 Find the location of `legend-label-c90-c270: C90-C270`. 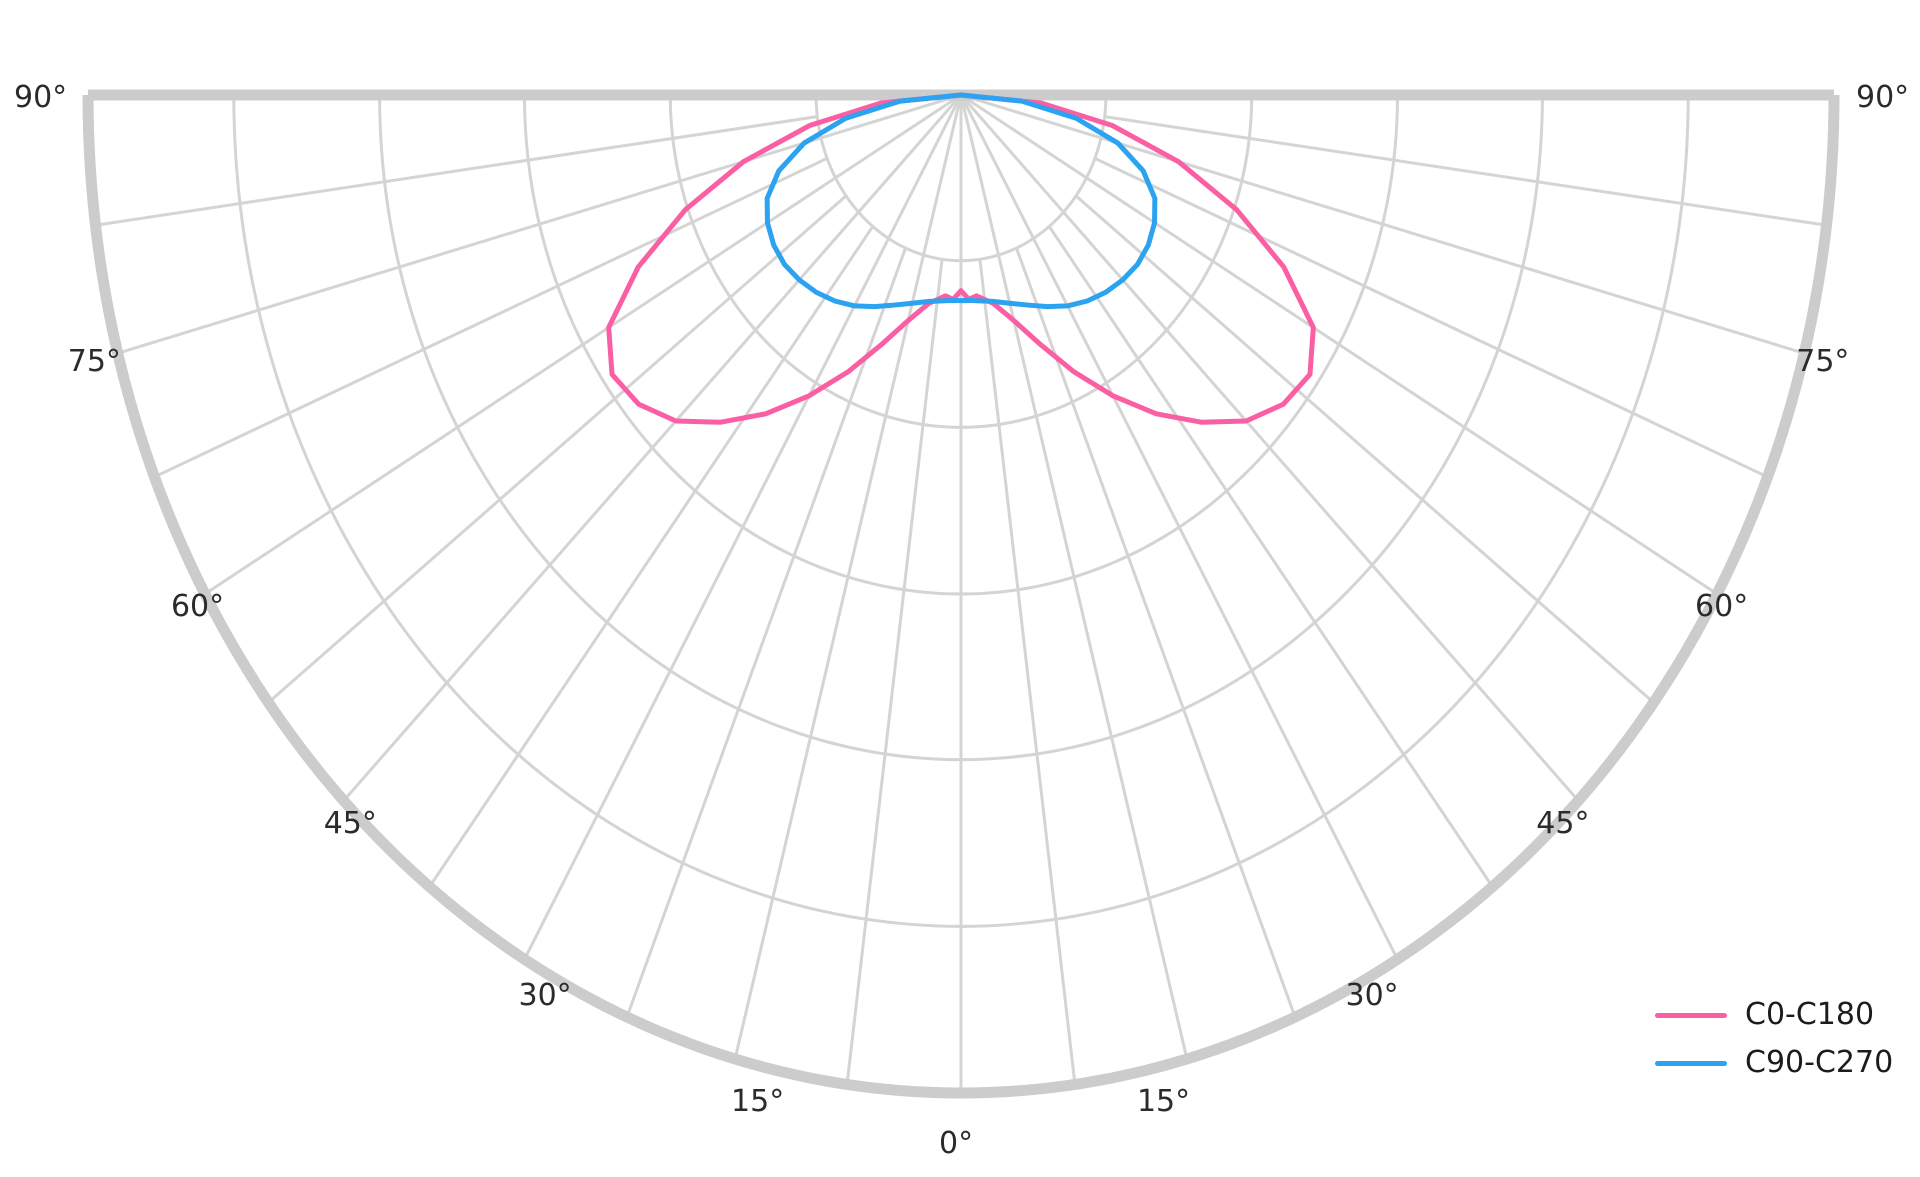

legend-label-c90-c270: C90-C270 is located at coordinates (1819, 1062).